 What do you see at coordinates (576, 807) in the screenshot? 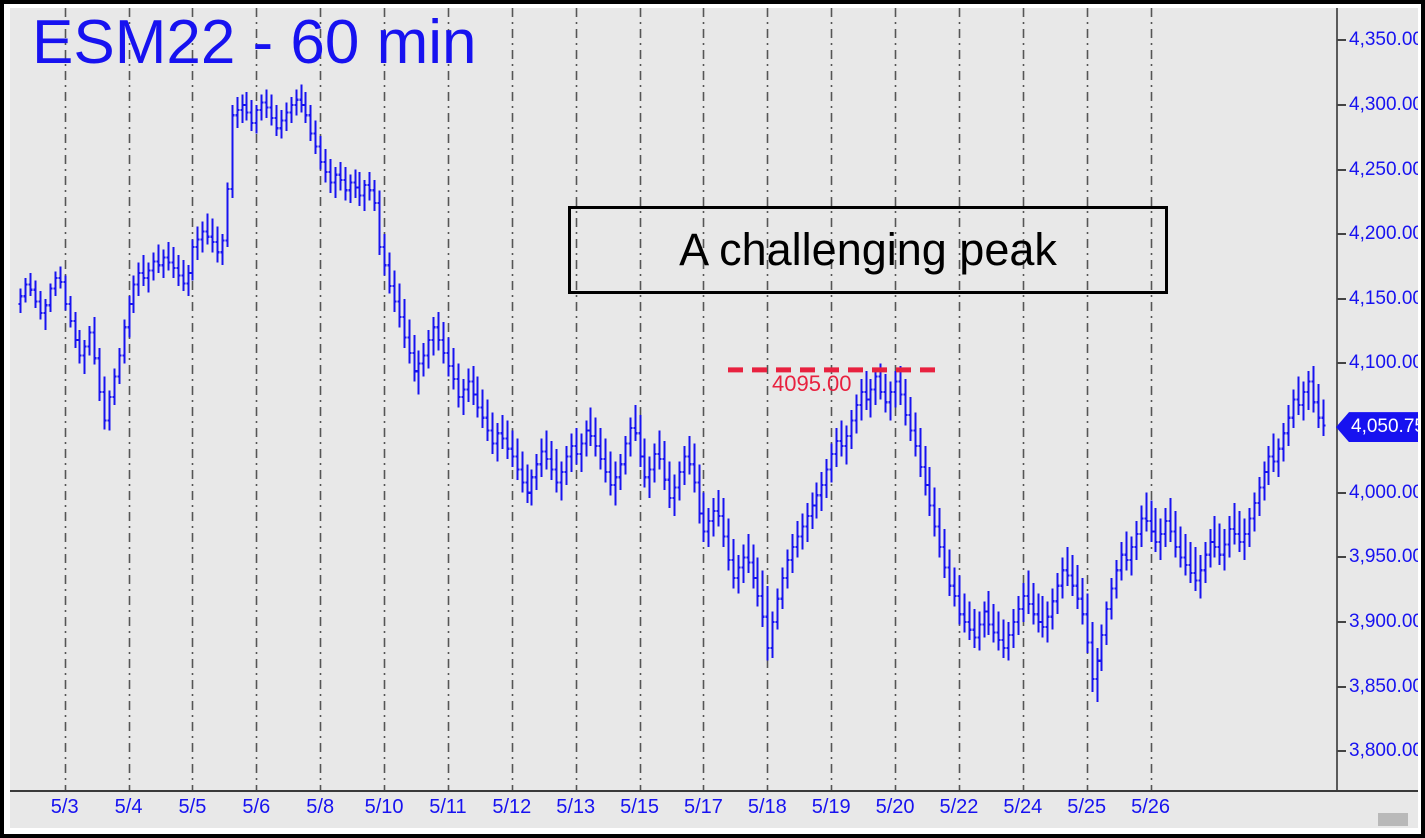
I see `date-tick-label: 5/13` at bounding box center [576, 807].